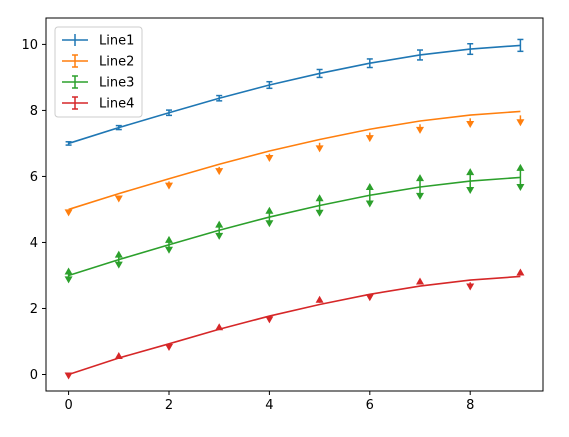 This screenshot has height=437, width=569. I want to click on legend-item-line2: Line2, so click(98, 62).